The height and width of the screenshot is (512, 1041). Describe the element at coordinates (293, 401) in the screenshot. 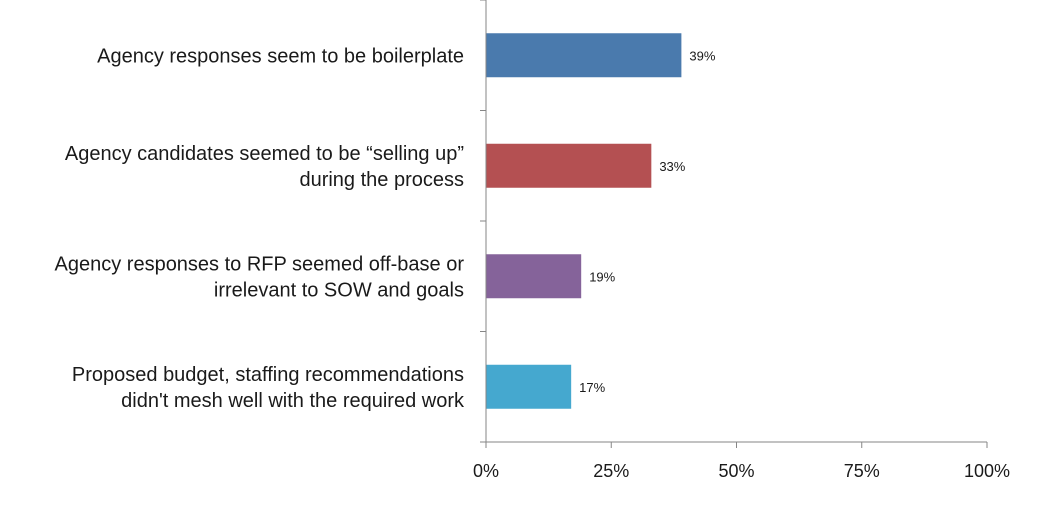

I see `category-label: didn't mesh well with the required work` at that location.